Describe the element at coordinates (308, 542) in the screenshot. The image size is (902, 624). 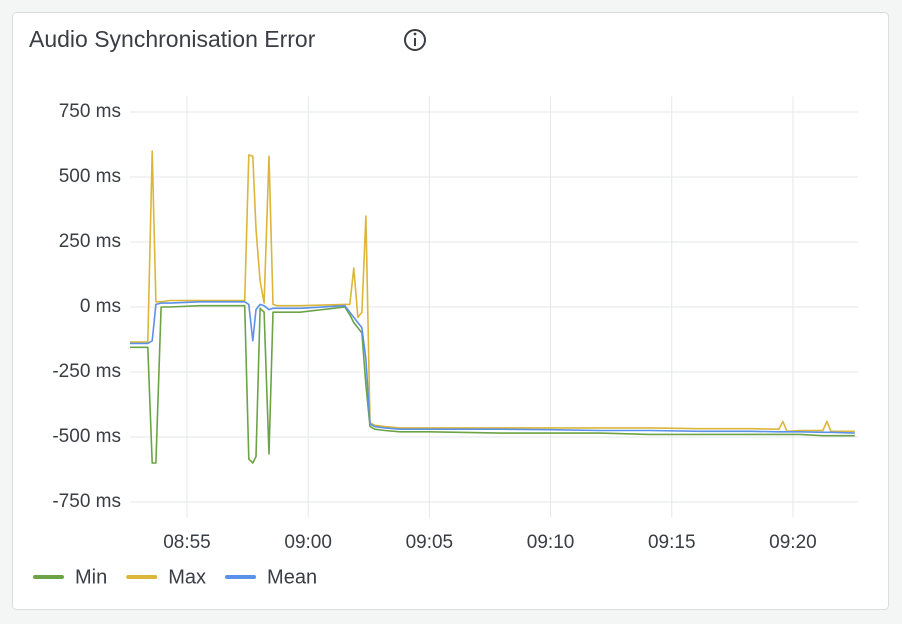
I see `x-tick-label: 09:00` at that location.